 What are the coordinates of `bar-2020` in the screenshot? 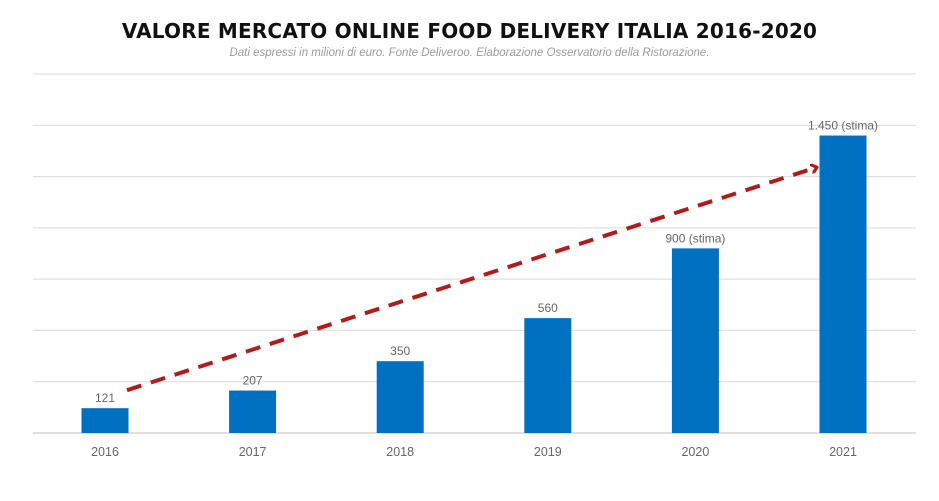 It's located at (695, 340).